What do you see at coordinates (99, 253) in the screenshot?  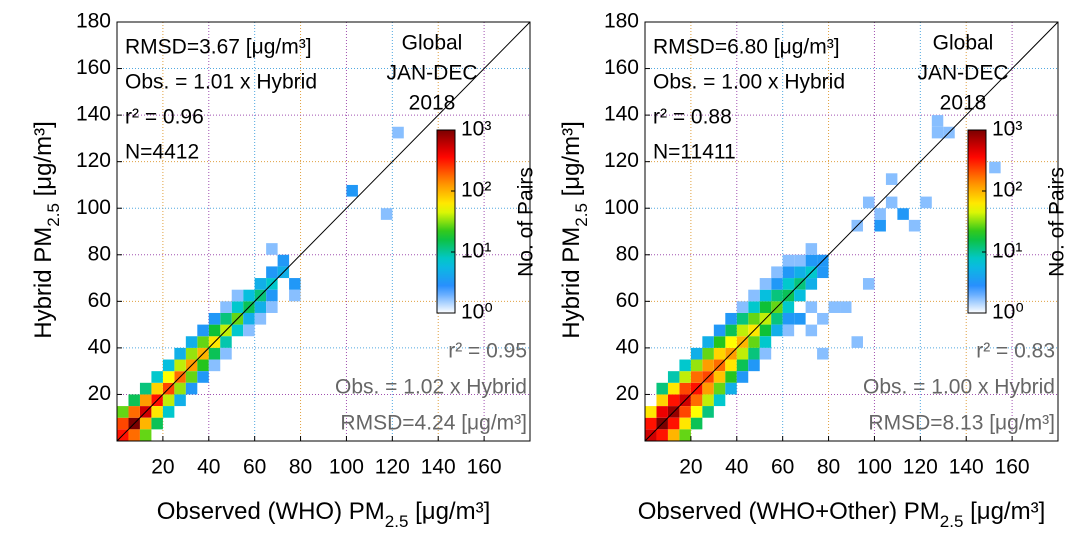 I see `y-tick-label: 80` at bounding box center [99, 253].